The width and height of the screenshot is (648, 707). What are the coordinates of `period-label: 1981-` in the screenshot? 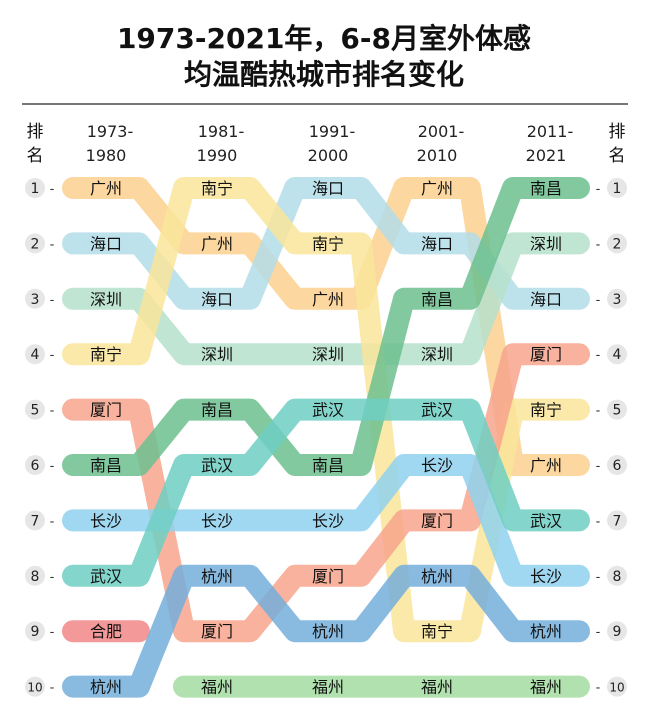 It's located at (221, 131).